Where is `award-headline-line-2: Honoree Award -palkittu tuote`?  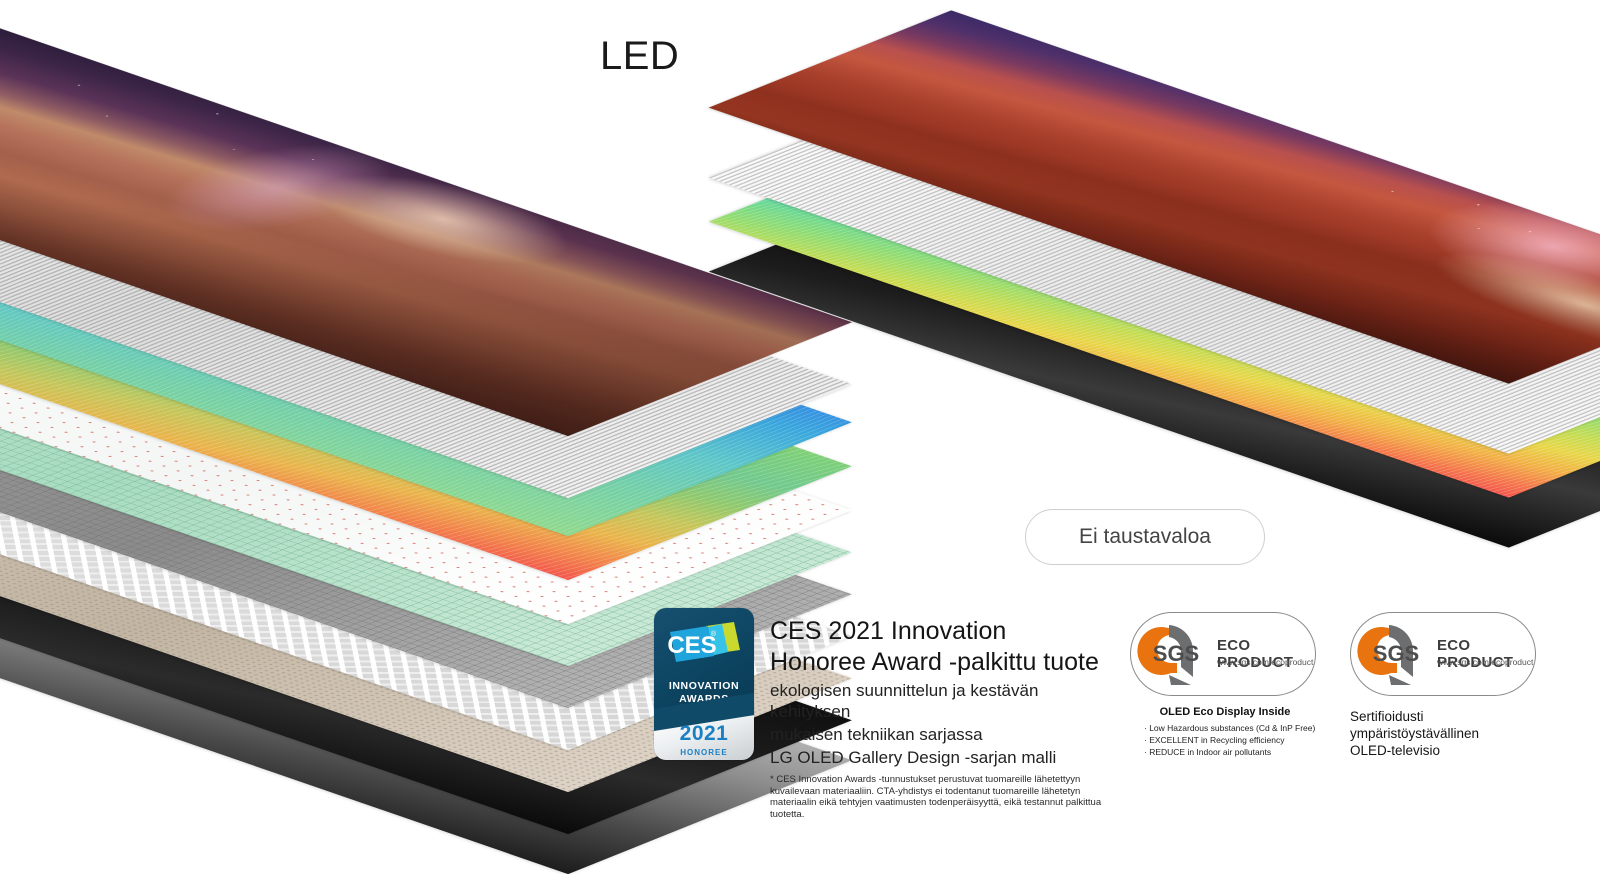
award-headline-line-2: Honoree Award -palkittu tuote is located at coordinates (934, 662).